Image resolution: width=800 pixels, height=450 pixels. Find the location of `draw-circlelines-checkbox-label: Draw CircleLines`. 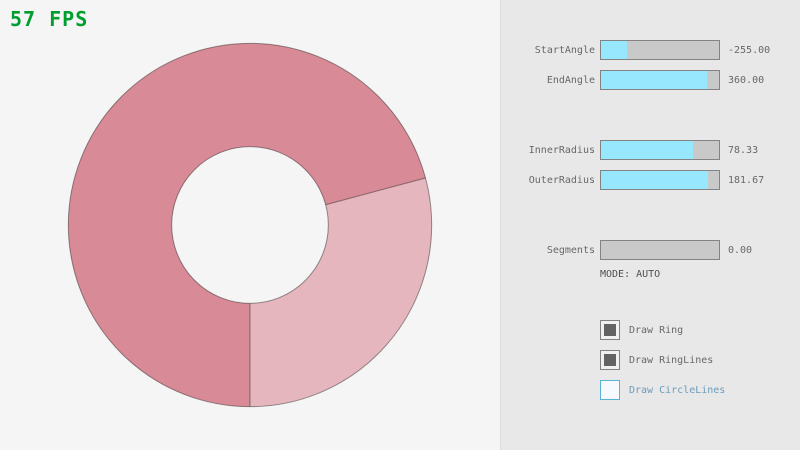

draw-circlelines-checkbox-label: Draw CircleLines is located at coordinates (677, 390).